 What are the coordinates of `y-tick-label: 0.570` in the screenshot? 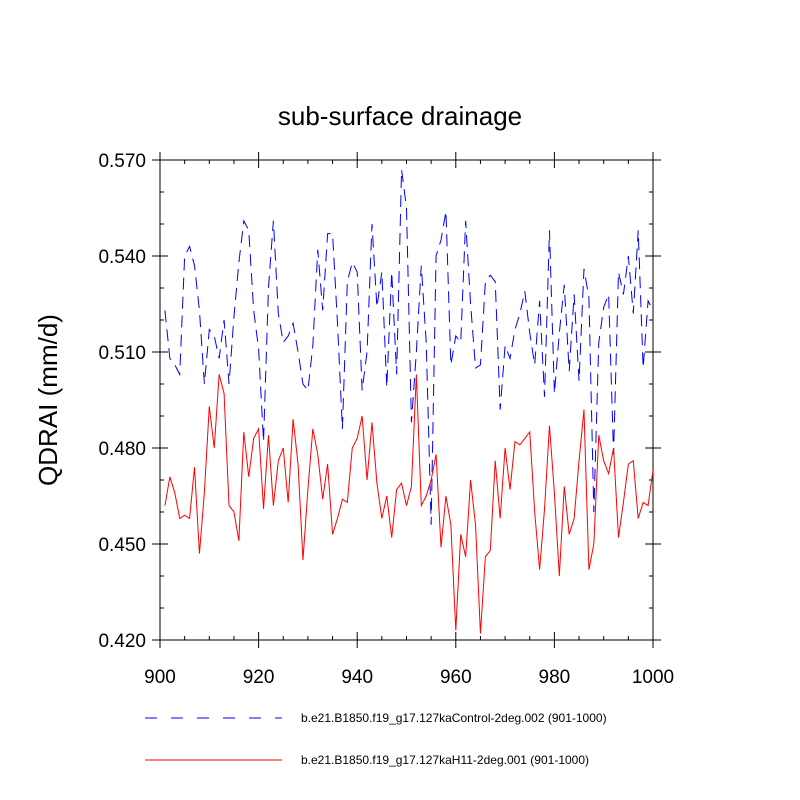 It's located at (122, 161).